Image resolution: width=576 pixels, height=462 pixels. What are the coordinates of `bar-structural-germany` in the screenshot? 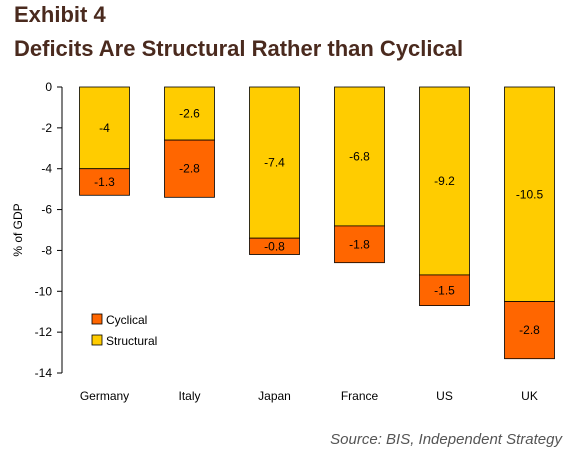 It's located at (104, 128).